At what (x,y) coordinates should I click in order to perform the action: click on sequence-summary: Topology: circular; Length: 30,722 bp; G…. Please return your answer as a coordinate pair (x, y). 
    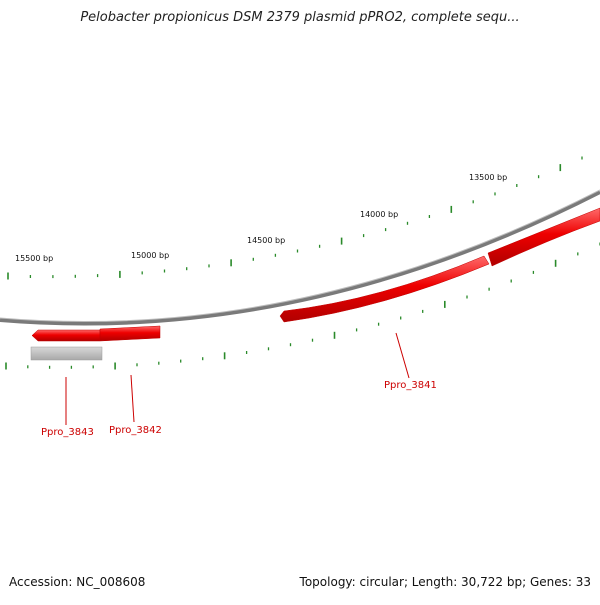
    Looking at the image, I should click on (445, 582).